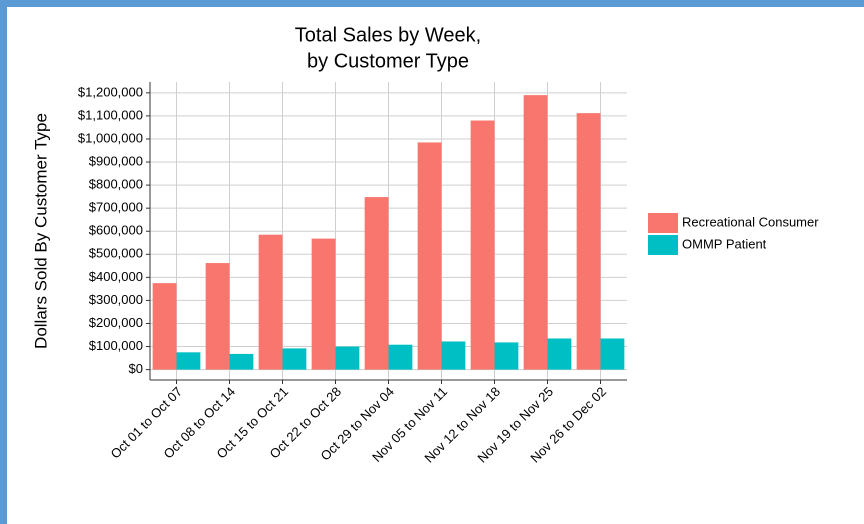  Describe the element at coordinates (432, 3) in the screenshot. I see `frame-top` at that location.